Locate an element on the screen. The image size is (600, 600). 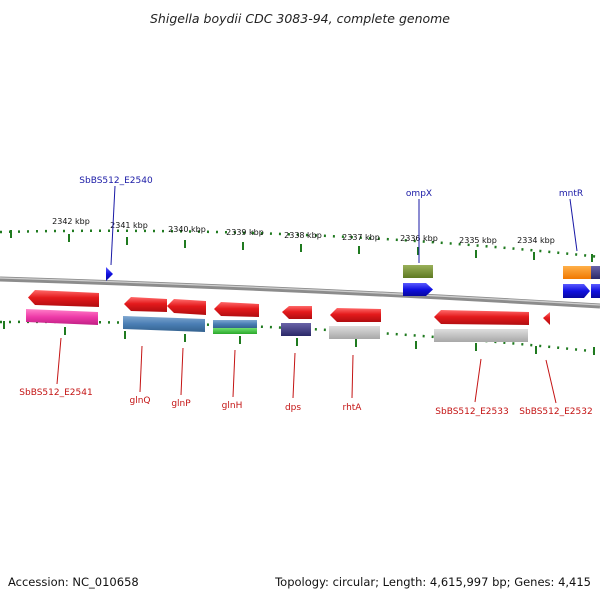
leader-line-SbBS512_E2540 is located at coordinates (113, 225).